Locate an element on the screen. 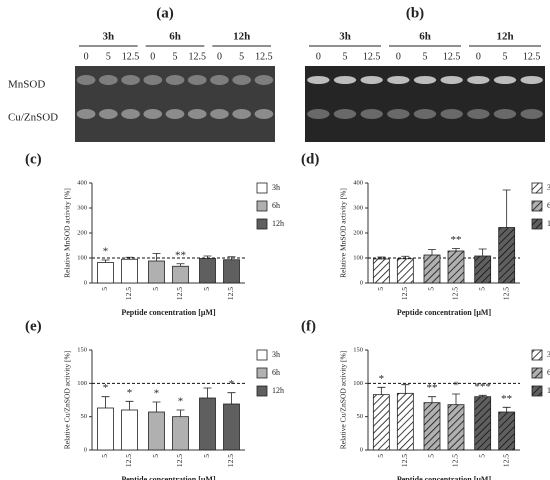  panel-label: (b) is located at coordinates (415, 13).